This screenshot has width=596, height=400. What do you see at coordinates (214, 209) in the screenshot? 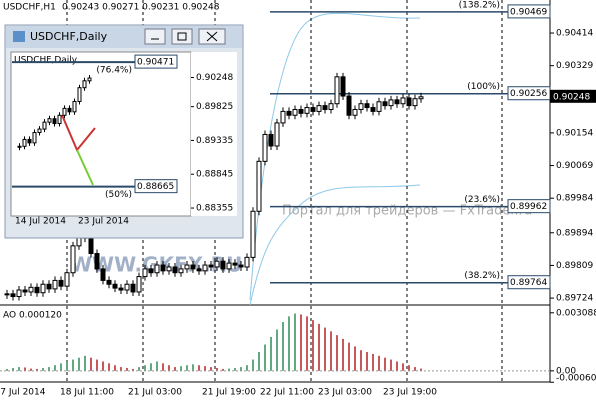
I see `y-tick-label: 0.88355` at bounding box center [214, 209].